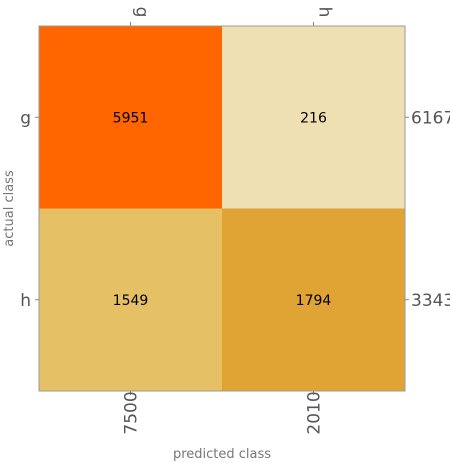 The image size is (450, 463). Describe the element at coordinates (325, 12) in the screenshot. I see `column-label-top: h` at that location.